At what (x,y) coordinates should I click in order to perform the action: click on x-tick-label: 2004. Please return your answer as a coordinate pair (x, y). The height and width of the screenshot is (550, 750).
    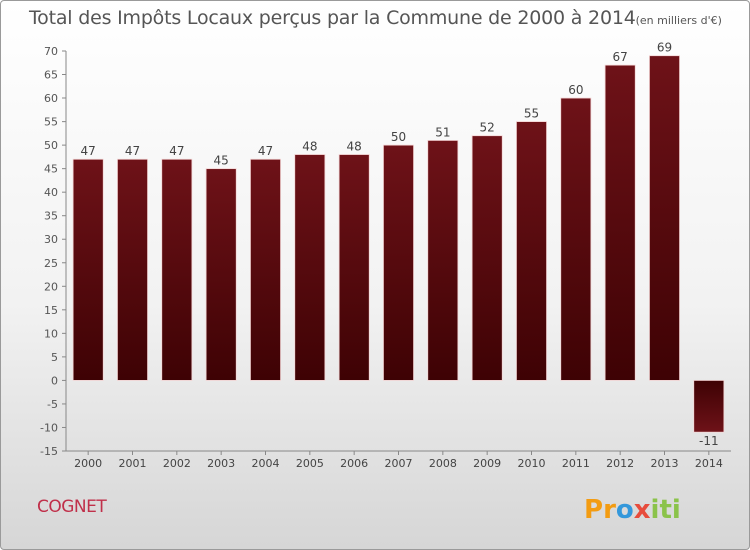
    Looking at the image, I should click on (266, 463).